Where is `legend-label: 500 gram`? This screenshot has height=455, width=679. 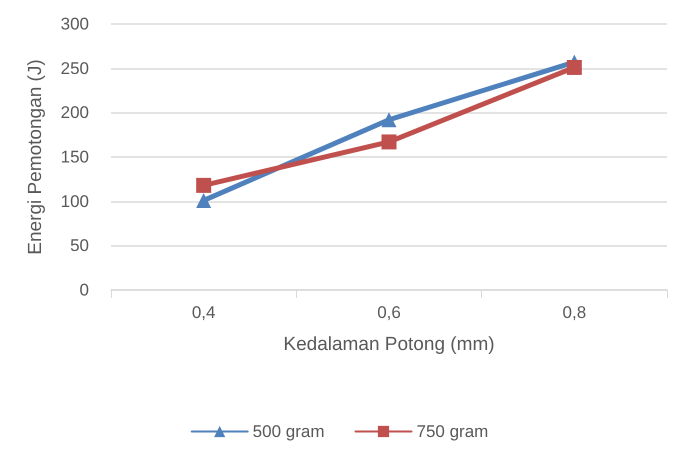 legend-label: 500 gram is located at coordinates (288, 431).